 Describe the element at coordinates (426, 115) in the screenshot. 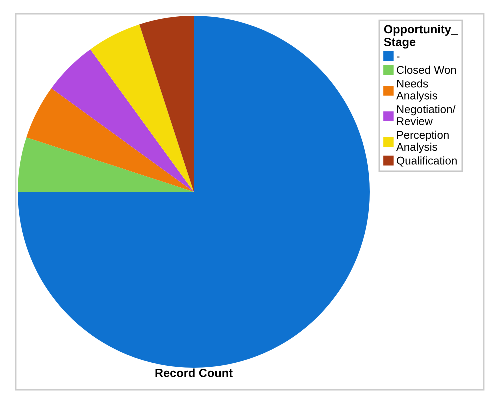

I see `legend-label: Negotiation/ Review` at that location.